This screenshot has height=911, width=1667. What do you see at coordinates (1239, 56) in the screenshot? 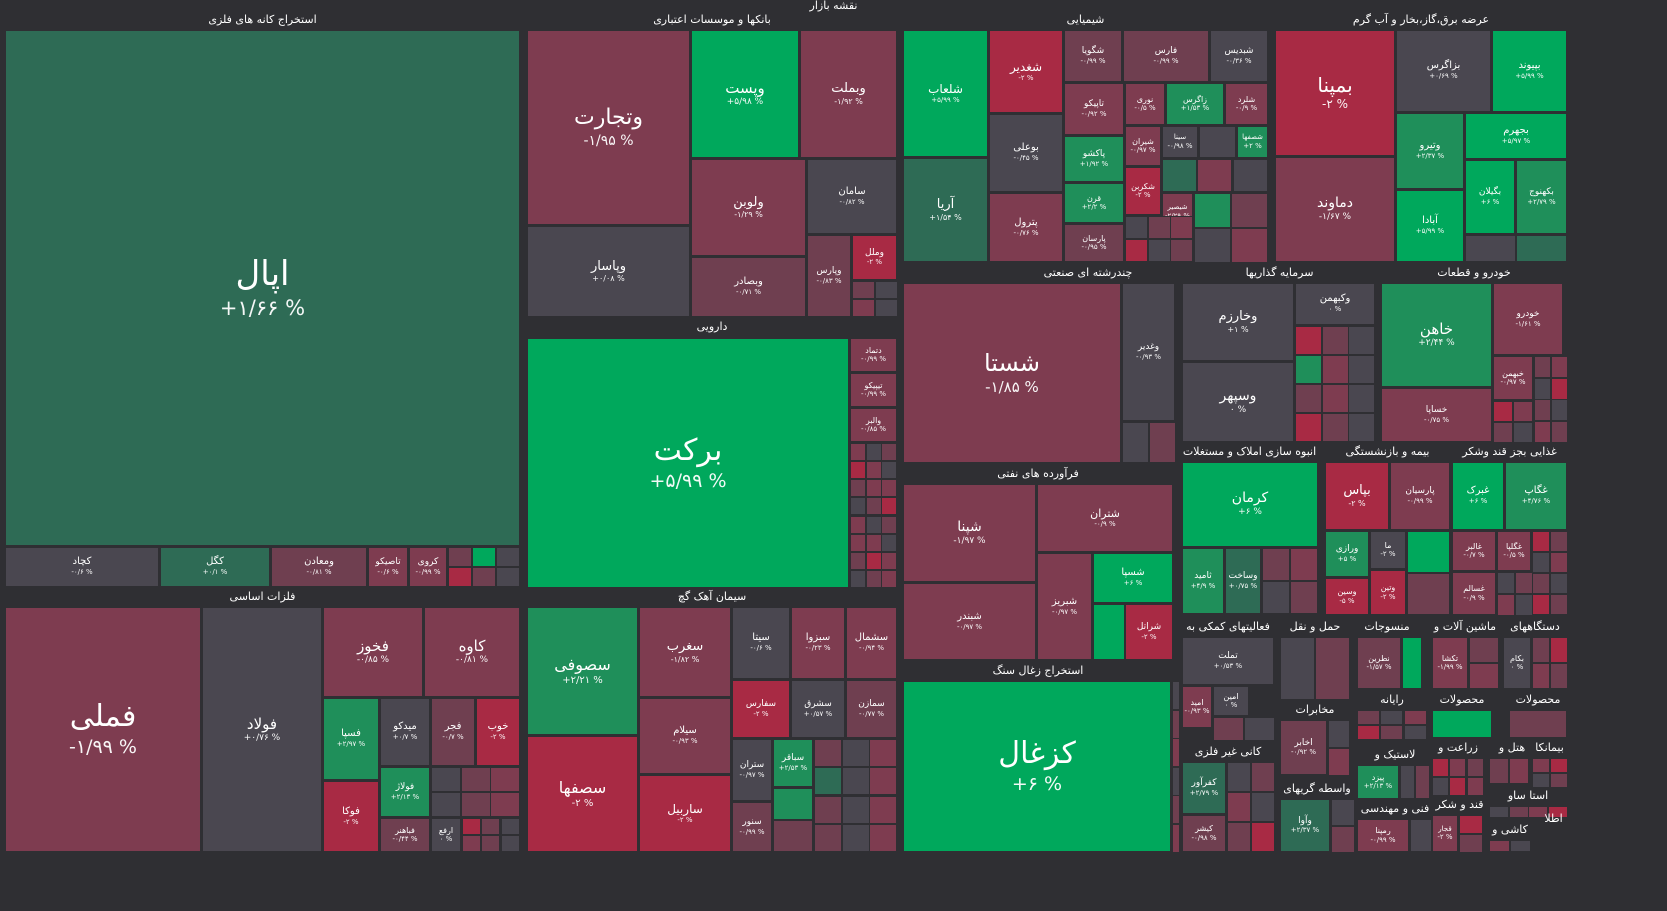
I see `stock-tile: شبدیس -۰/۳۶ %` at bounding box center [1239, 56].